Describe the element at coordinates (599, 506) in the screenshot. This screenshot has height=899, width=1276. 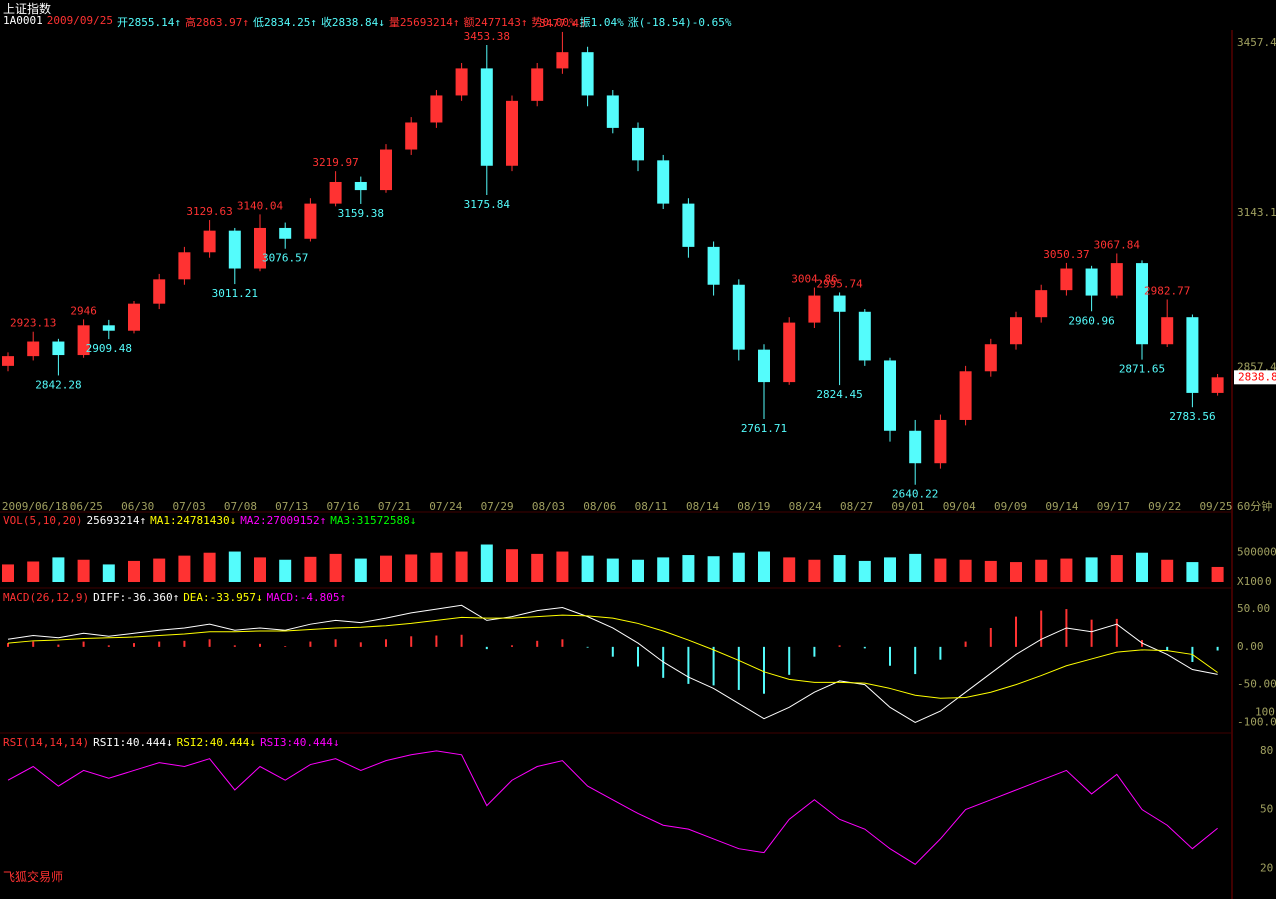
I see `x-tick-label: 08/06` at that location.